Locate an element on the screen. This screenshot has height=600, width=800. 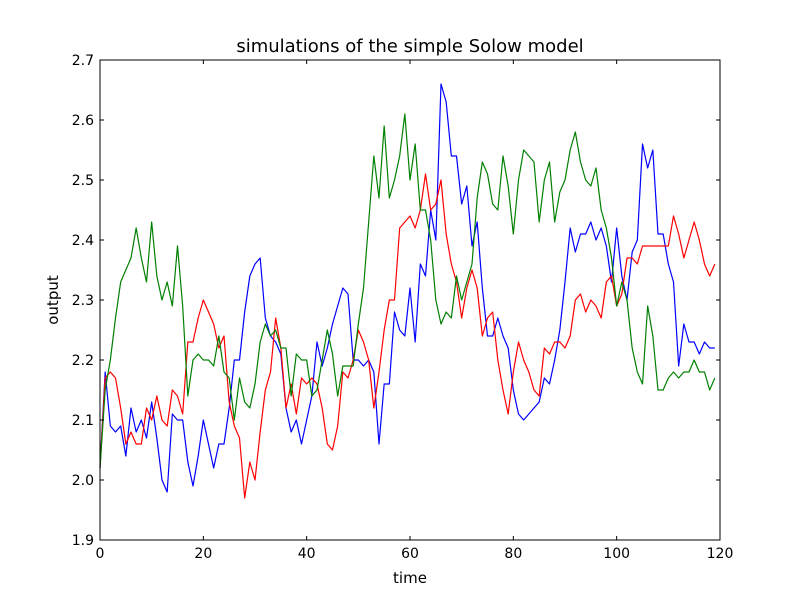
x-tick-label: 0 is located at coordinates (100, 554).